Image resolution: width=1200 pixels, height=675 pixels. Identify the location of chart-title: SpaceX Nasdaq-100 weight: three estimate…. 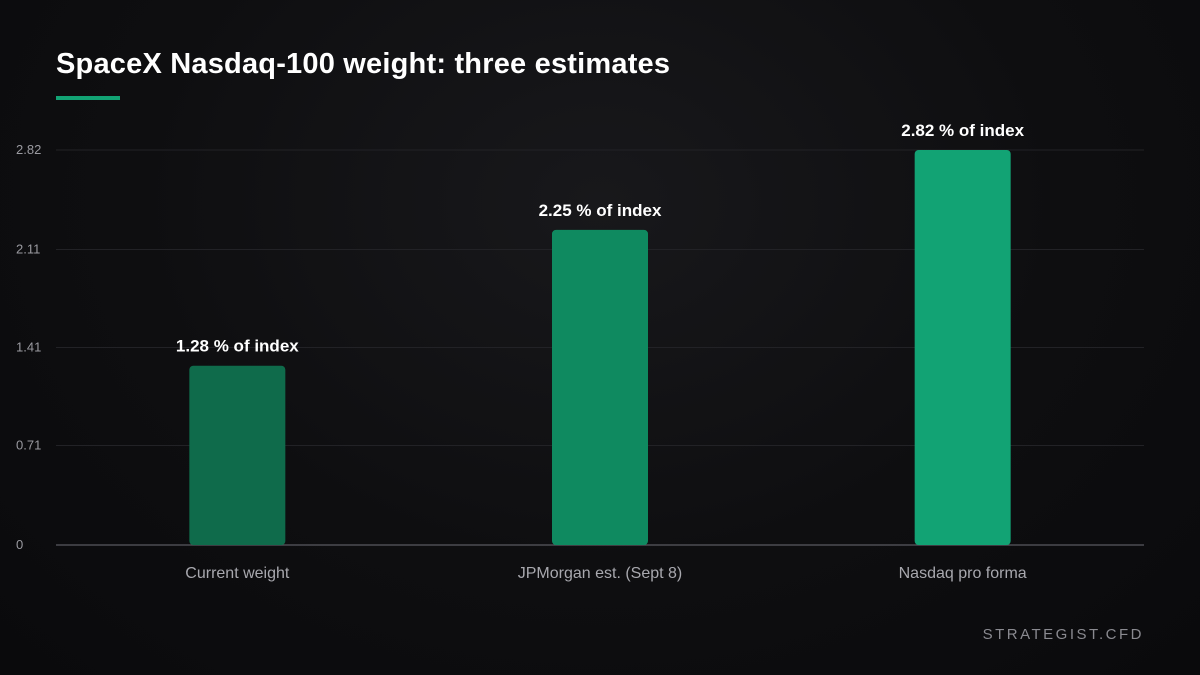
(363, 64).